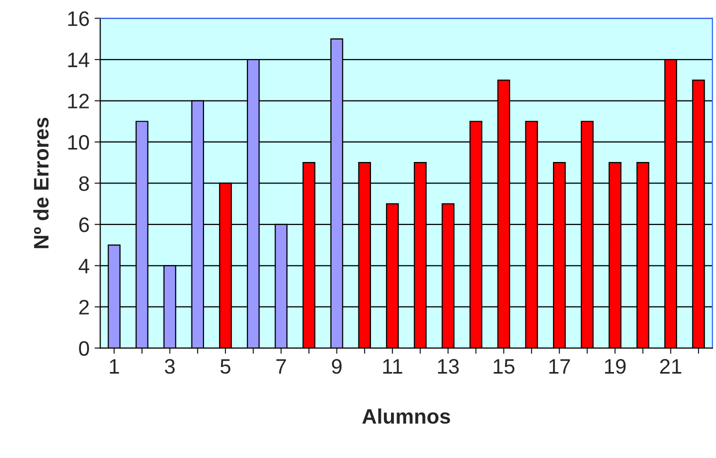 This screenshot has height=458, width=716. I want to click on x-tick-label: 19, so click(615, 366).